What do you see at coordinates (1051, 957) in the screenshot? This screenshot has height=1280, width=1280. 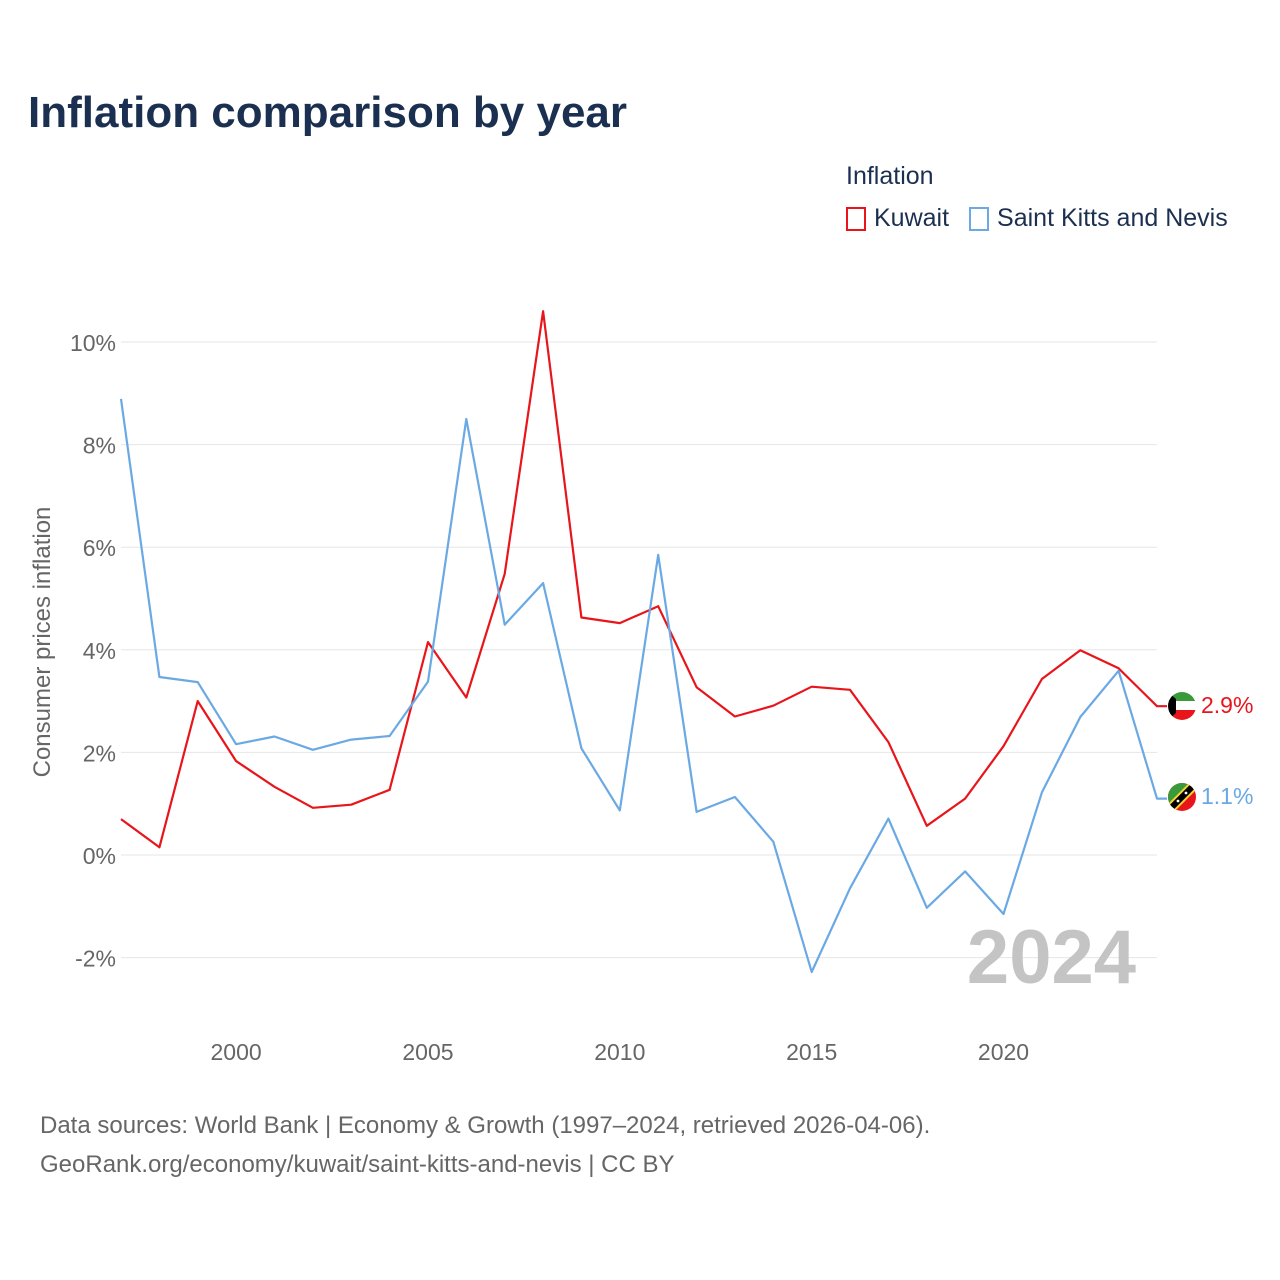 I see `year-watermark: 2024` at bounding box center [1051, 957].